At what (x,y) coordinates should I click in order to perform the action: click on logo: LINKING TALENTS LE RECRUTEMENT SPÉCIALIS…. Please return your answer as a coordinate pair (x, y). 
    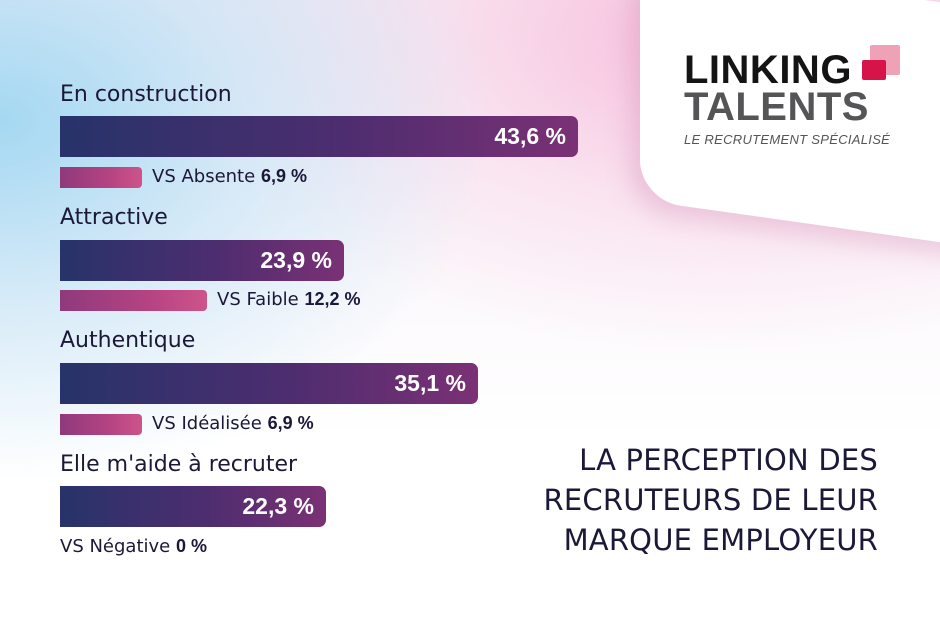
    Looking at the image, I should click on (787, 97).